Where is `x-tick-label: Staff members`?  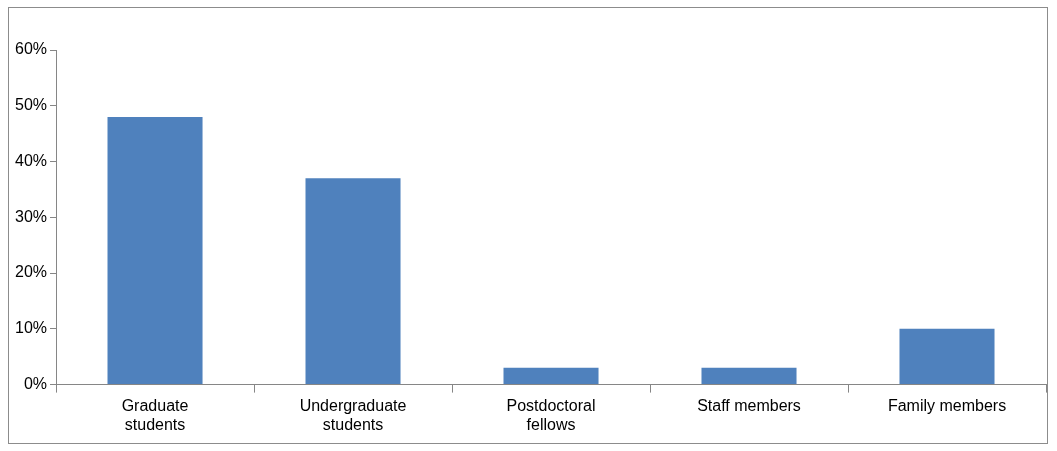
x-tick-label: Staff members is located at coordinates (749, 405).